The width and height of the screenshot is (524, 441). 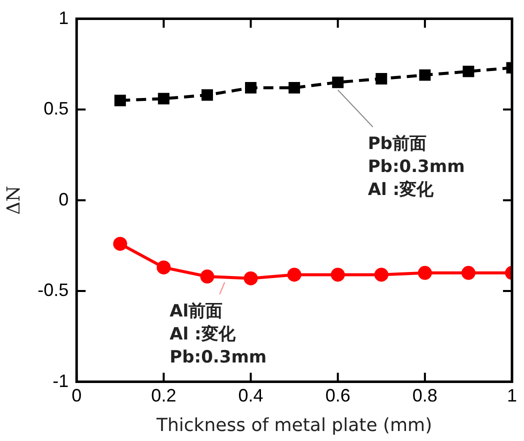 What do you see at coordinates (63, 18) in the screenshot?
I see `y-tick-label: 1` at bounding box center [63, 18].